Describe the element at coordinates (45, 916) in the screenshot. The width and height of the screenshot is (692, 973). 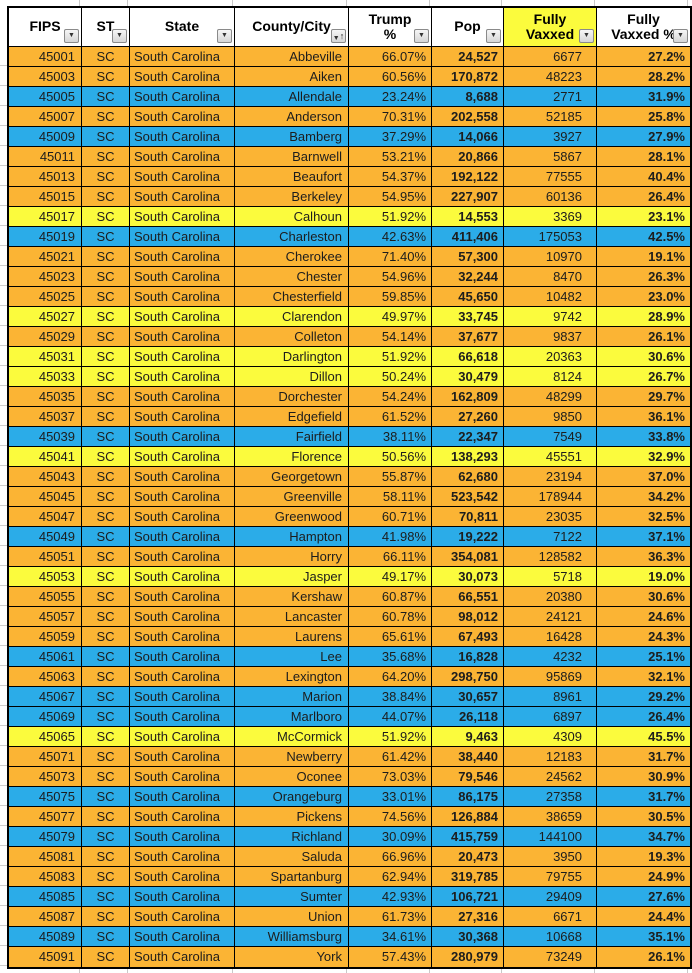
I see `cell-fips: 45087` at that location.